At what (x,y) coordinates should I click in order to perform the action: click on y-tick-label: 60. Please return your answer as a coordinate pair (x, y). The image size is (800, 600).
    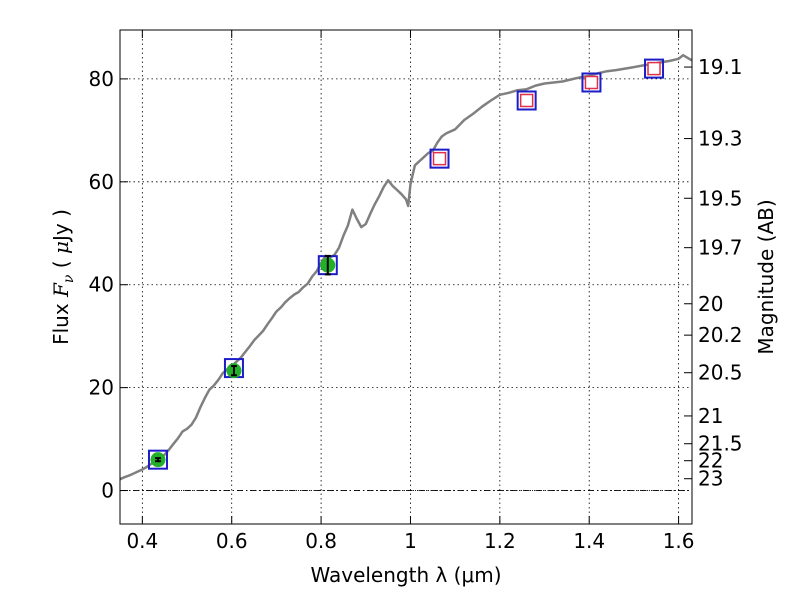
    Looking at the image, I should click on (101, 182).